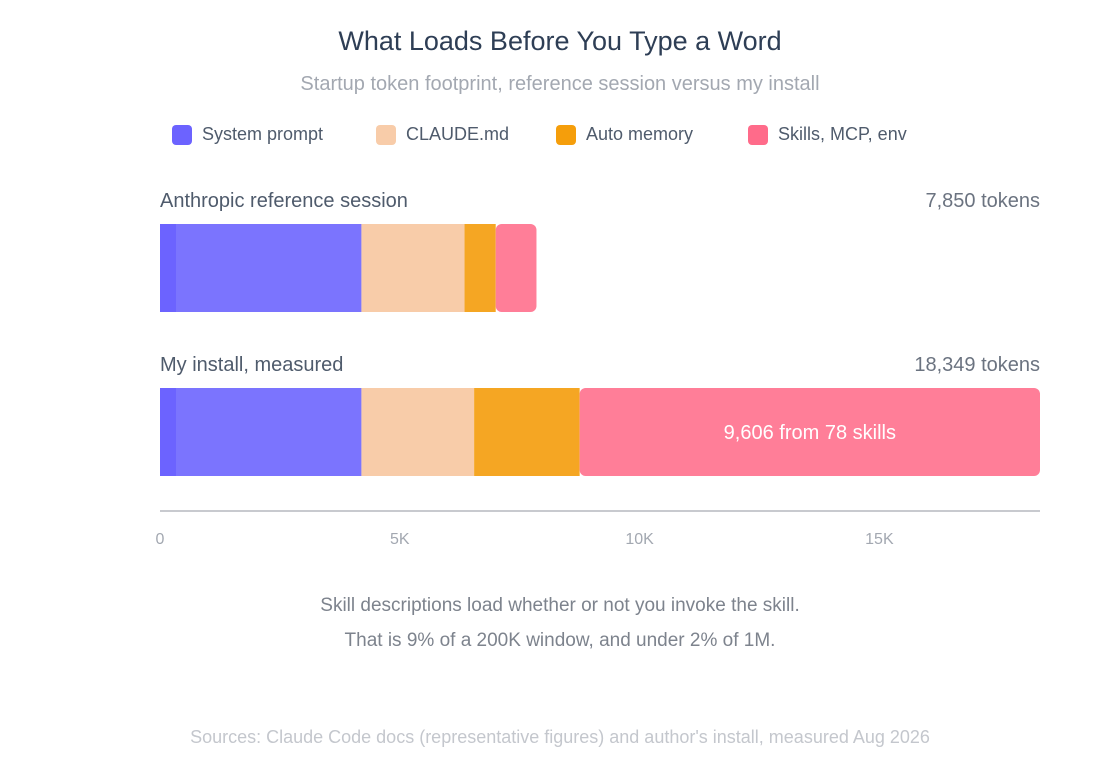 The width and height of the screenshot is (1120, 760). What do you see at coordinates (284, 201) in the screenshot?
I see `row-label-reference: Anthropic reference session` at bounding box center [284, 201].